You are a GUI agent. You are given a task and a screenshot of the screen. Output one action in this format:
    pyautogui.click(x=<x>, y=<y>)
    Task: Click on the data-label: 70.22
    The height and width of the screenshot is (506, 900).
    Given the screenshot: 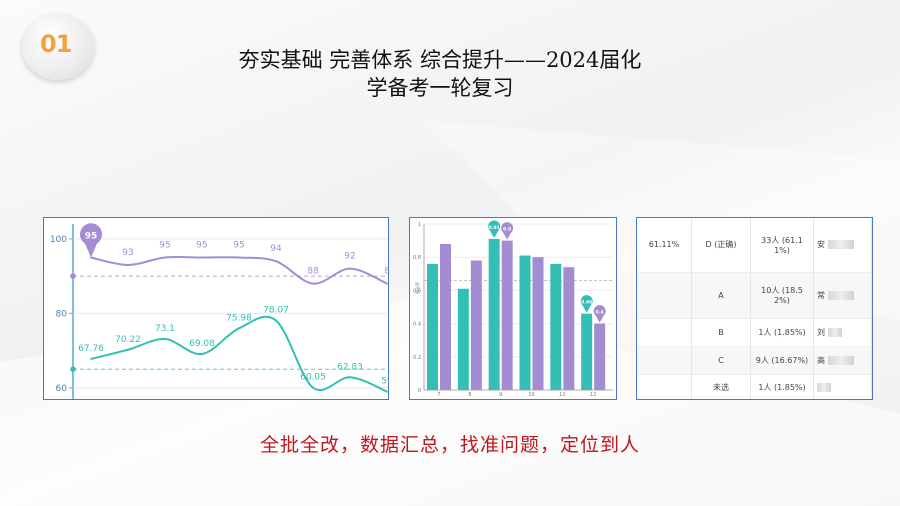 What is the action you would take?
    pyautogui.click(x=128, y=340)
    